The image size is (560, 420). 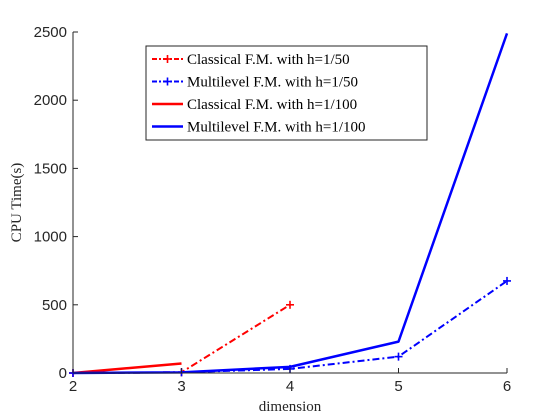 What do you see at coordinates (181, 386) in the screenshot?
I see `x-tick-label: 3` at bounding box center [181, 386].